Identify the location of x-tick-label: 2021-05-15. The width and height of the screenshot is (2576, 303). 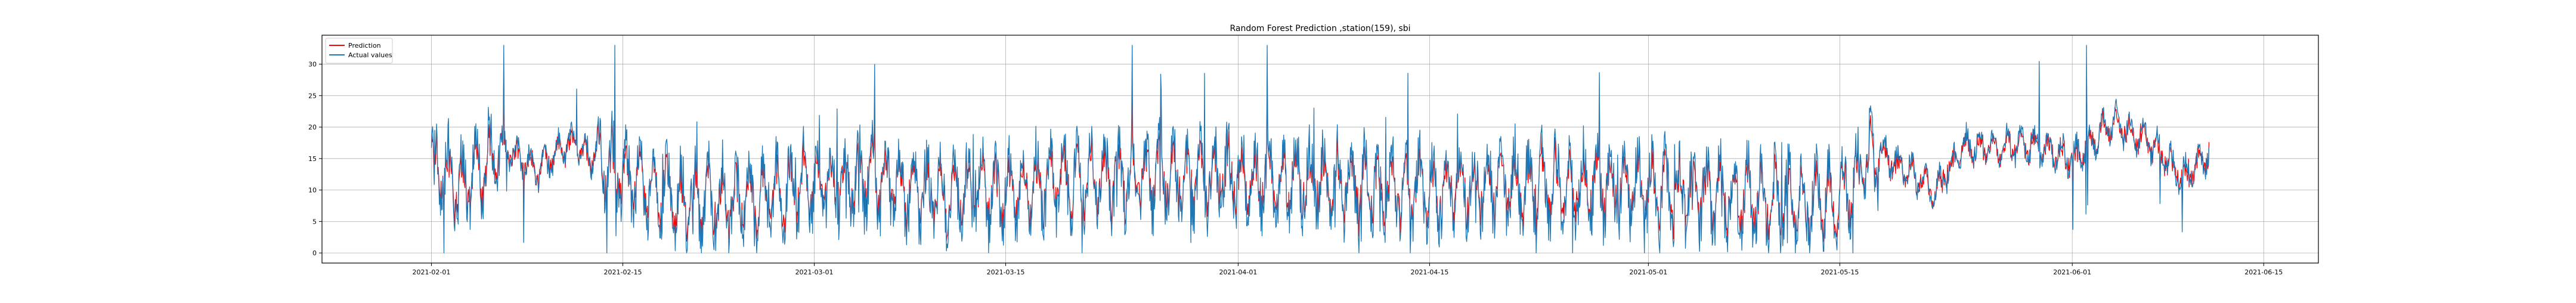
(1839, 272).